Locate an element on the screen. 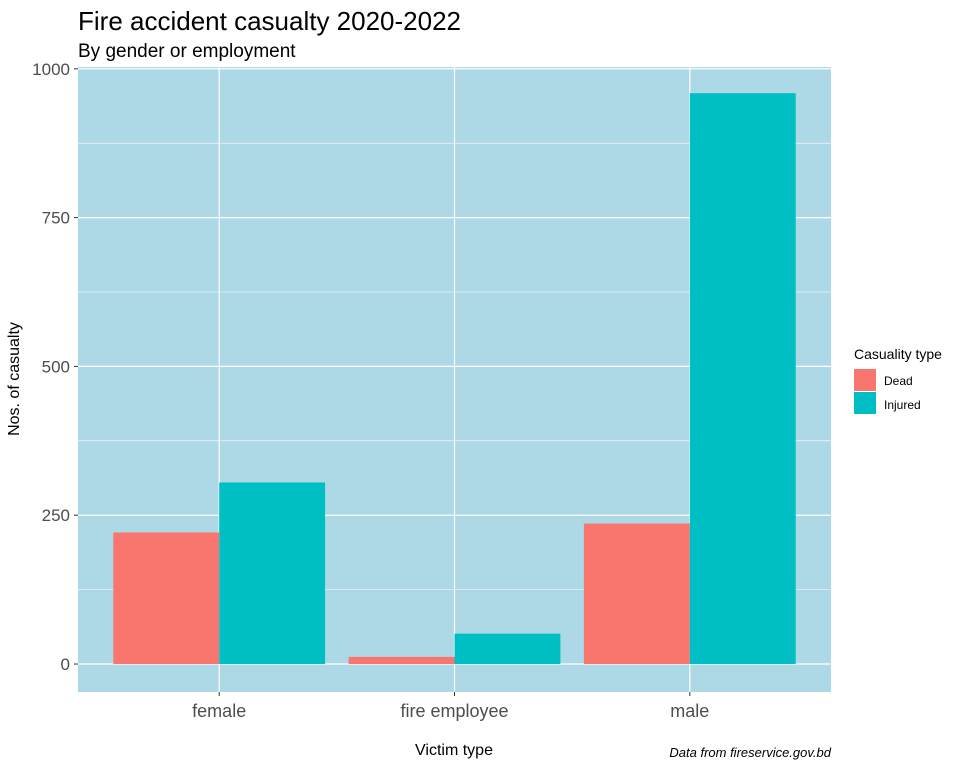  bar-dead-female is located at coordinates (166, 598).